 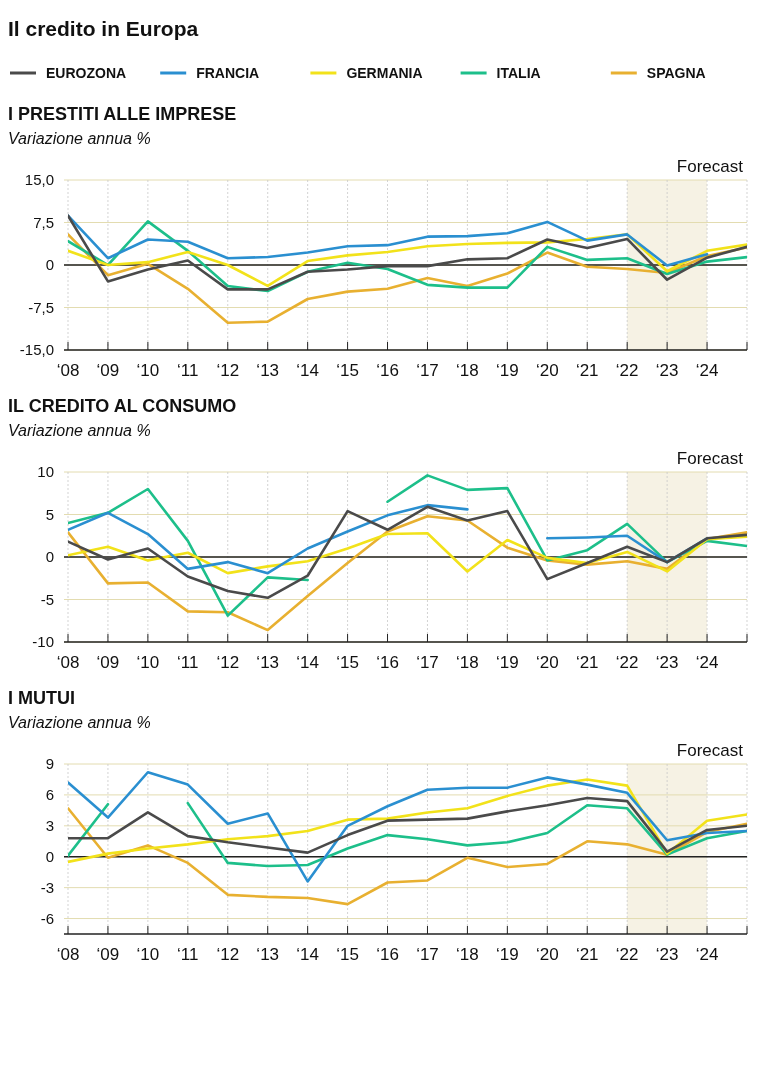 What do you see at coordinates (122, 406) in the screenshot?
I see `chart-title: IL CREDITO AL CONSUMO` at bounding box center [122, 406].